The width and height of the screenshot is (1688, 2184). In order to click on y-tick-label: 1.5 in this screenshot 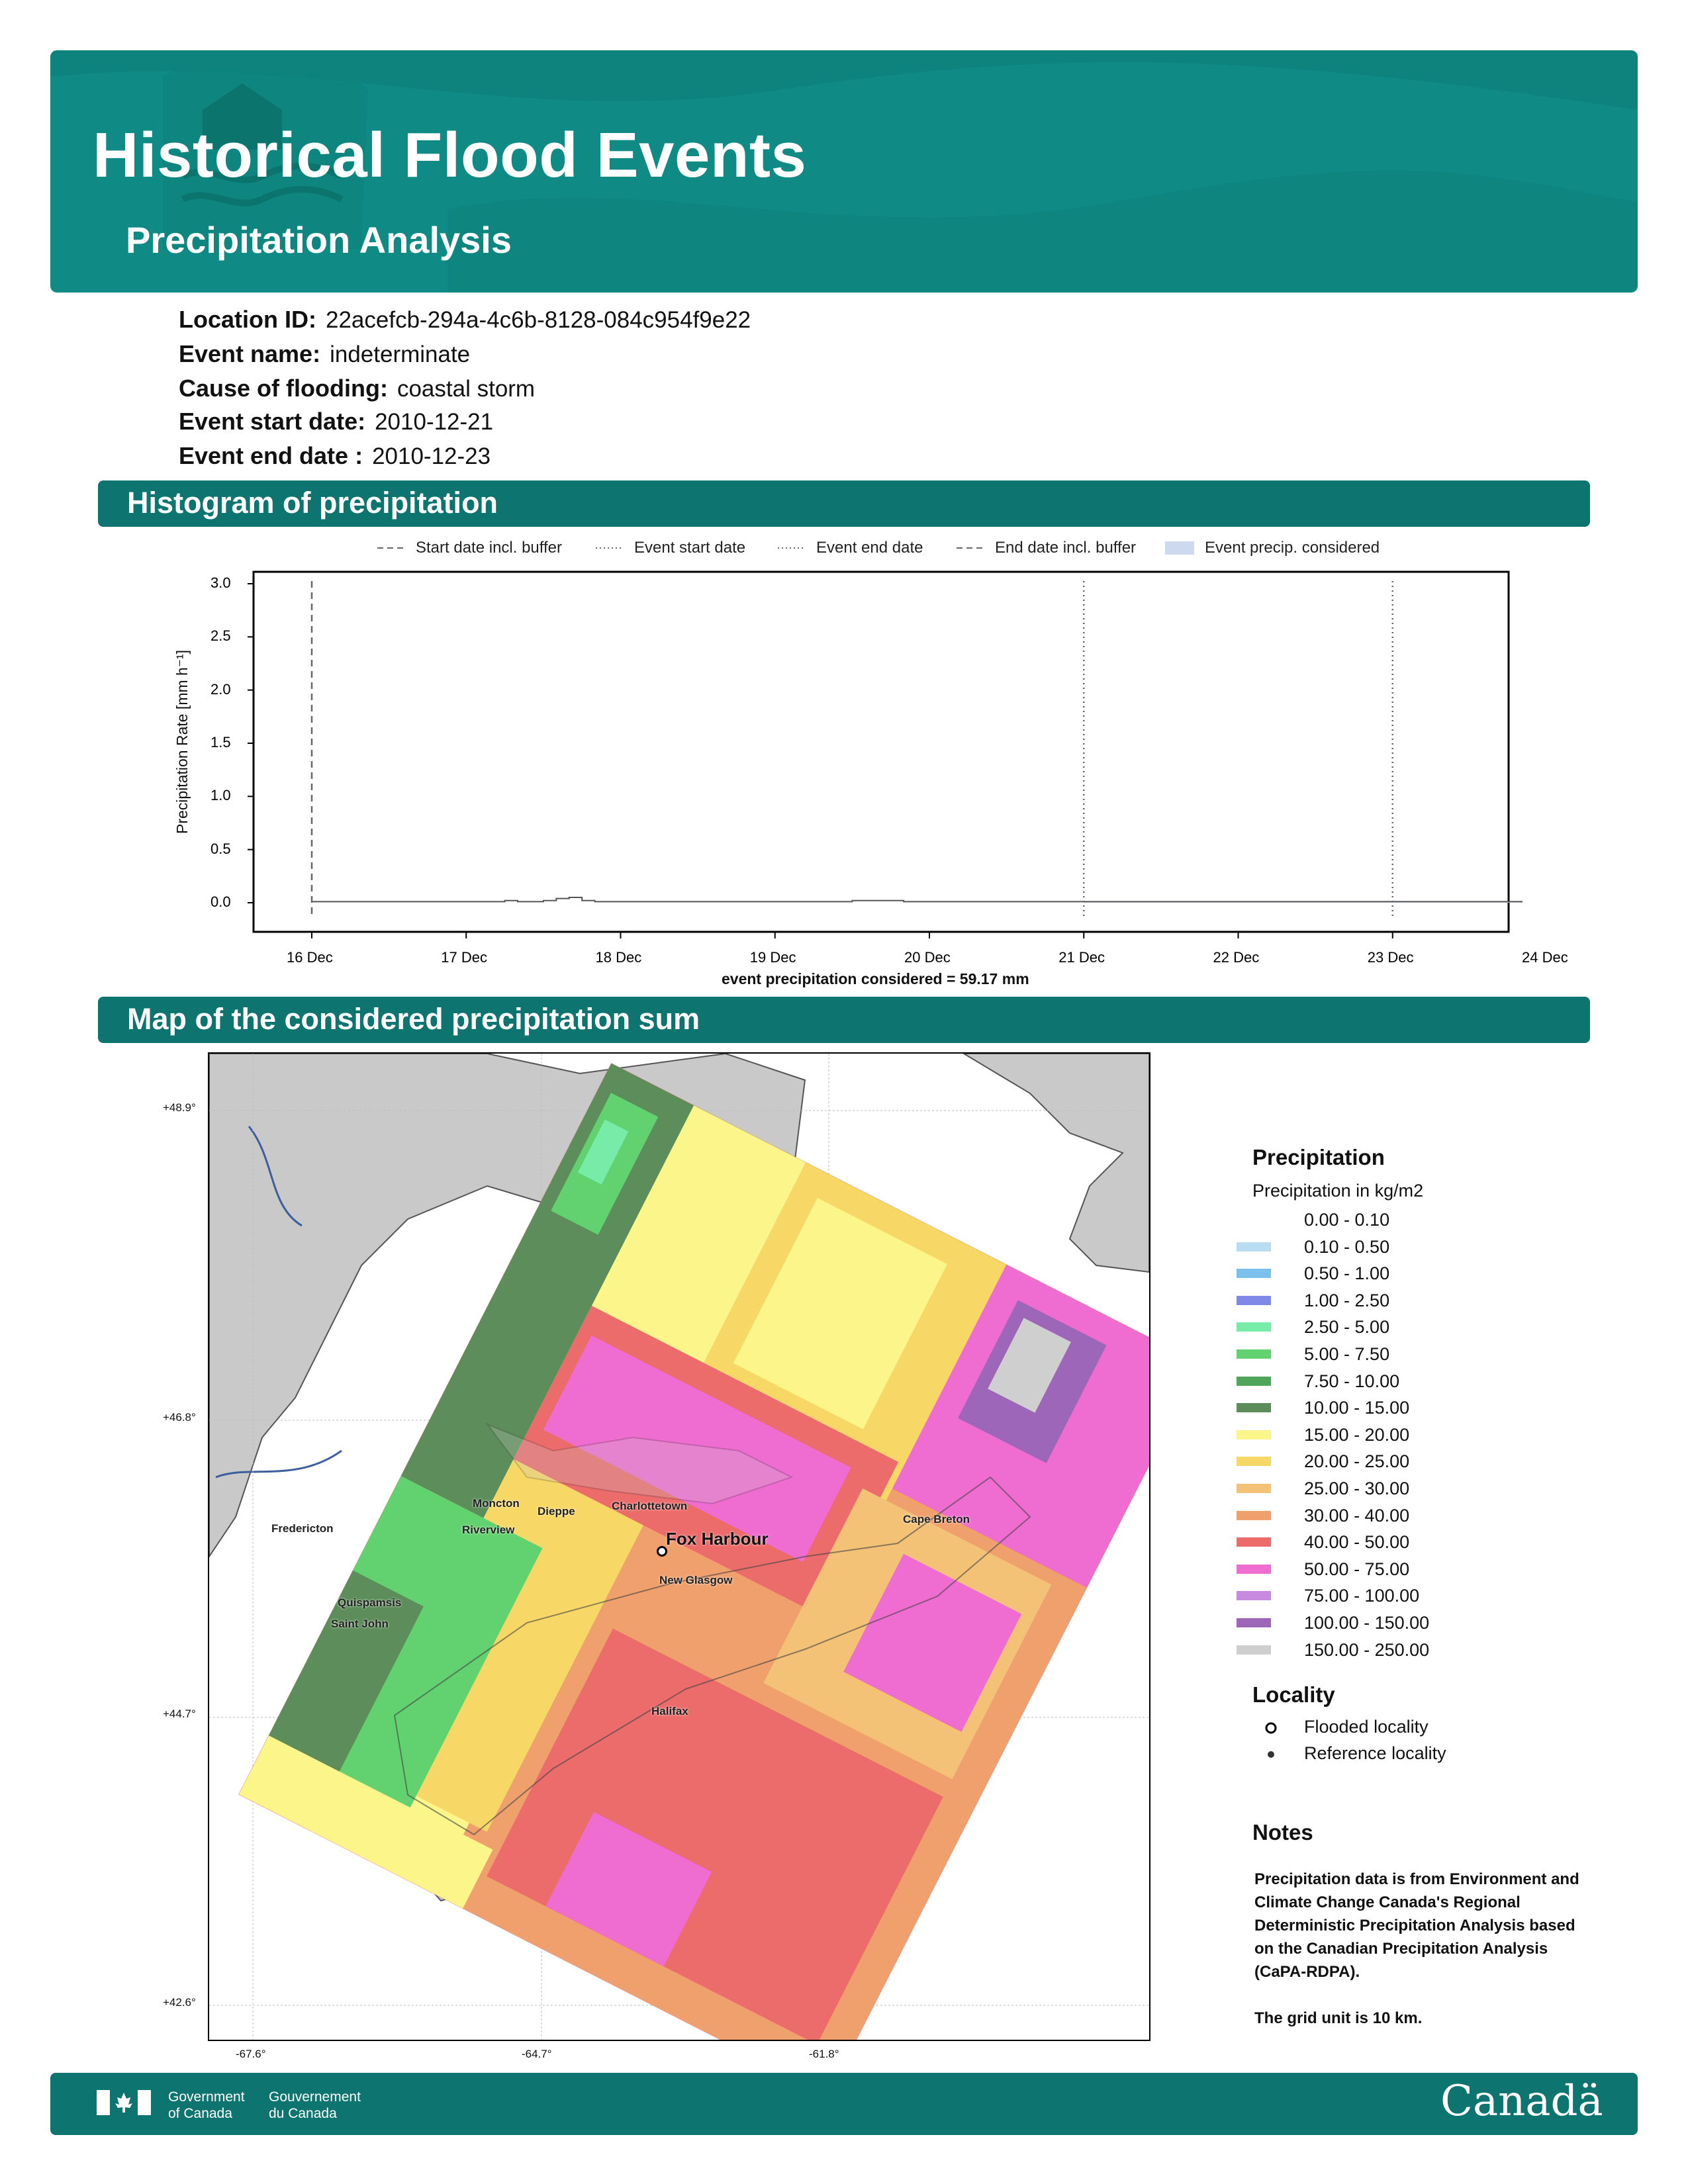, I will do `click(221, 742)`.